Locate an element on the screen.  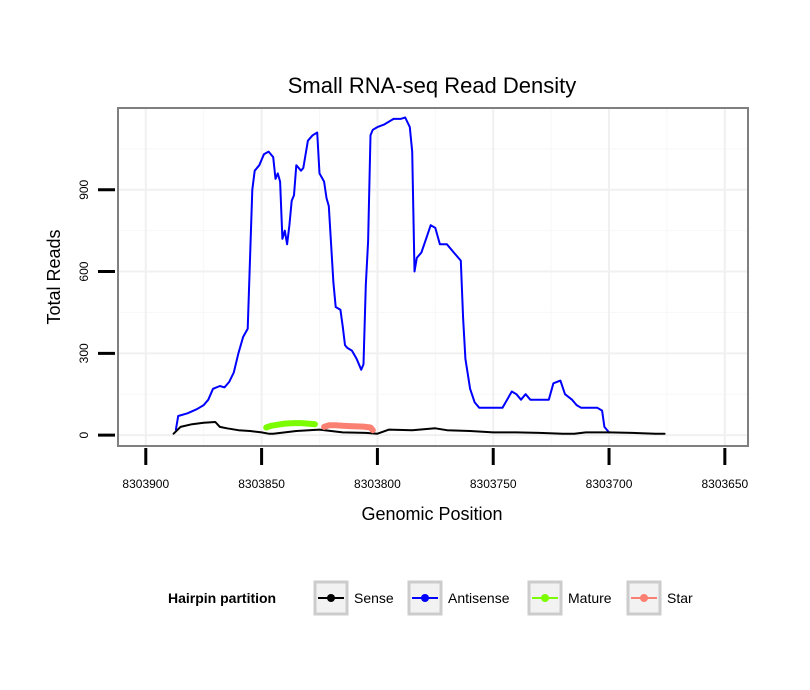
legend-label-sense: Sense is located at coordinates (374, 598).